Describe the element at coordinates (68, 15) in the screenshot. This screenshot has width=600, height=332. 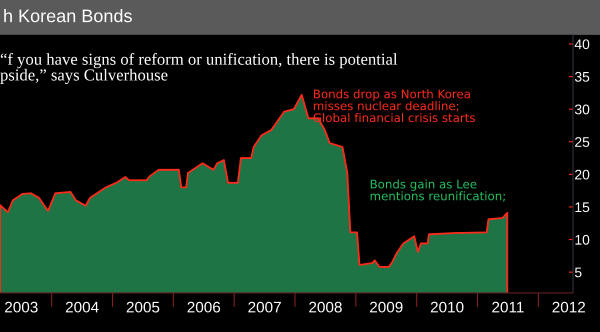
I see `chart-title: h Korean Bonds` at that location.